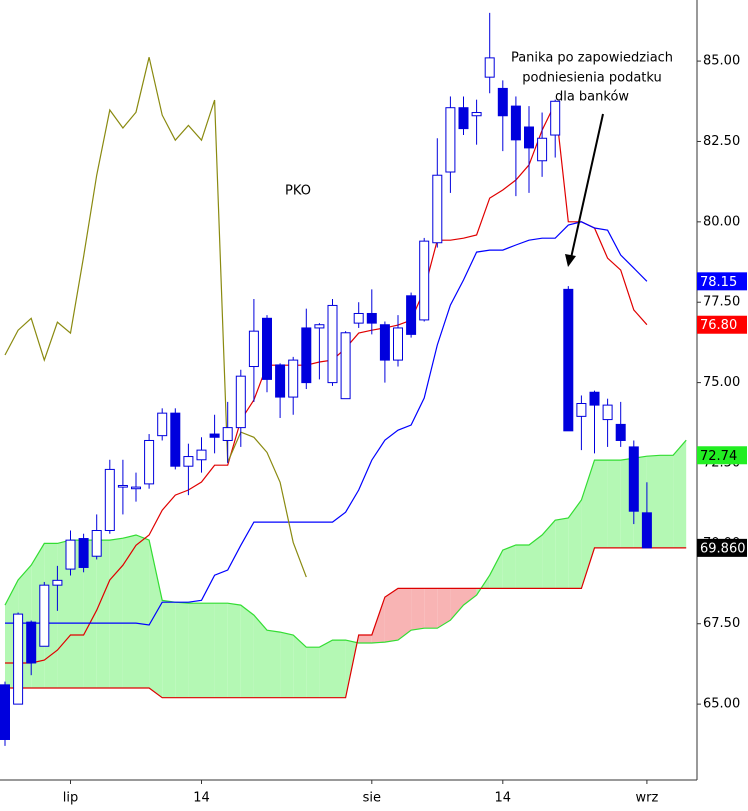  What do you see at coordinates (503, 798) in the screenshot?
I see `x-tick-label: 14` at bounding box center [503, 798].